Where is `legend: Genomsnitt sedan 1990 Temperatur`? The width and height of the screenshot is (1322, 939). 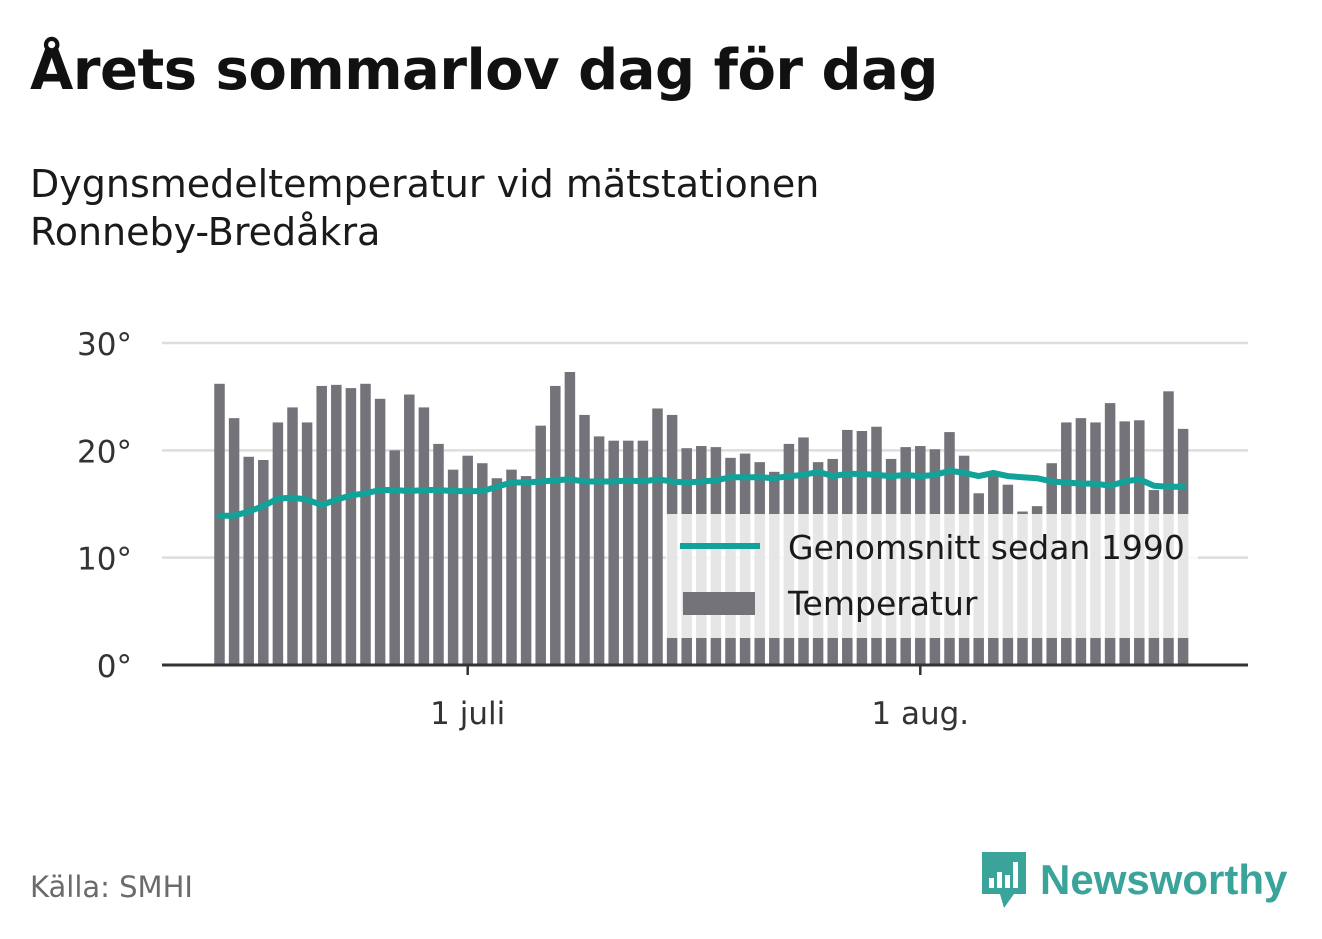
legend: Genomsnitt sedan 1990 Temperatur is located at coordinates (932, 576).